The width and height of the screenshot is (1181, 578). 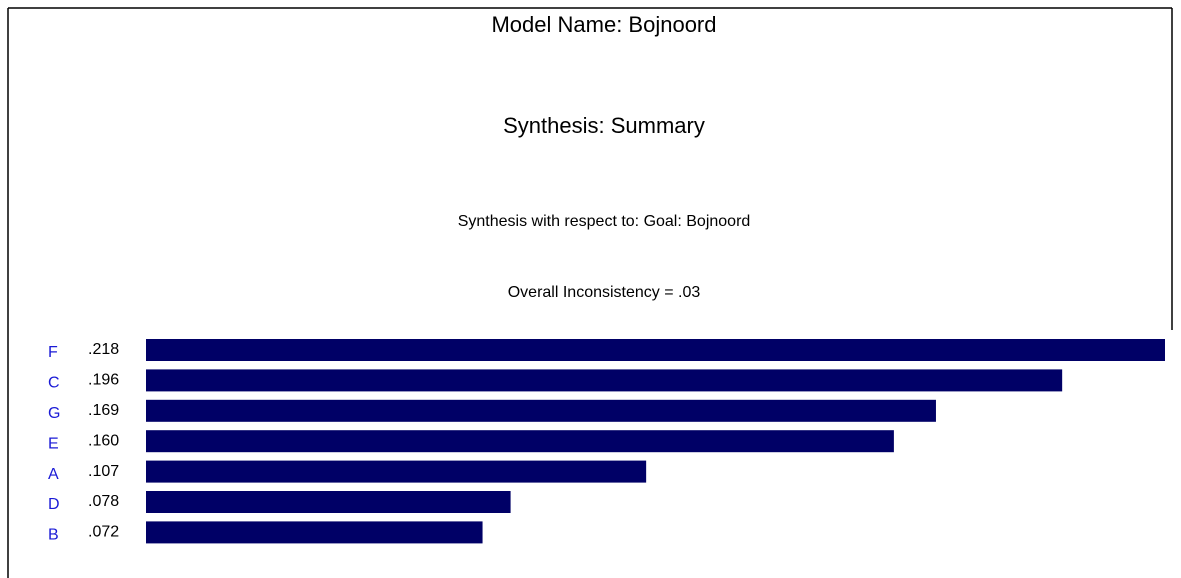 What do you see at coordinates (103, 440) in the screenshot?
I see `value-label: .160` at bounding box center [103, 440].